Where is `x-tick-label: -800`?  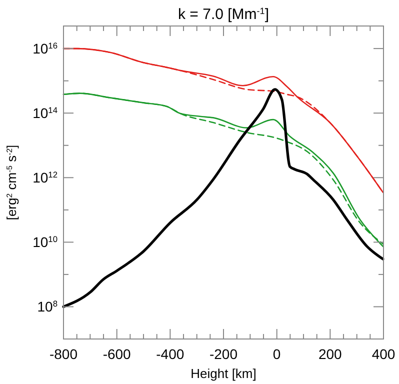
x-tick-label: -800 is located at coordinates (63, 354).